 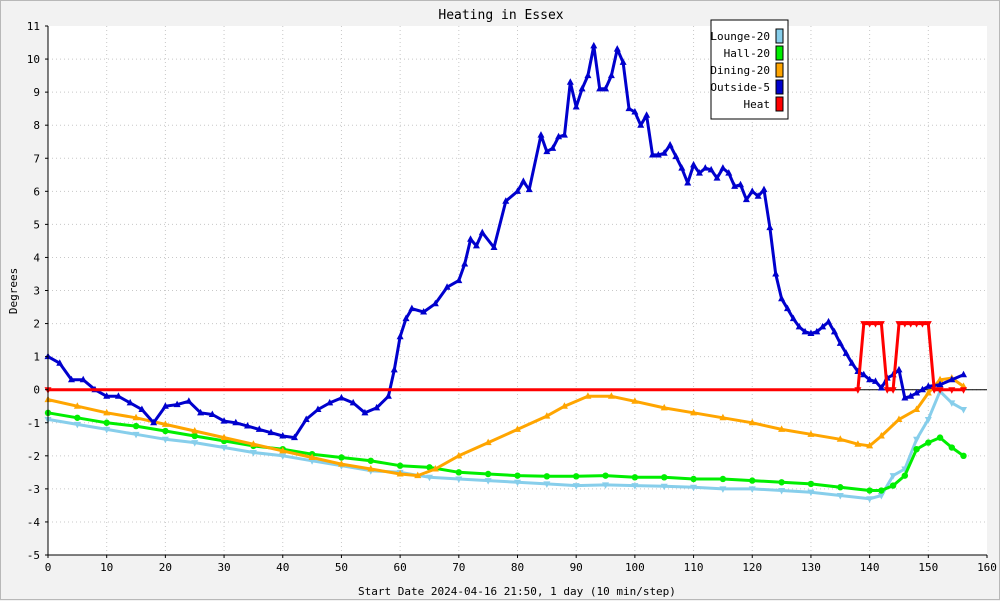 I want to click on y-axis-label: Degrees, so click(x=13, y=291).